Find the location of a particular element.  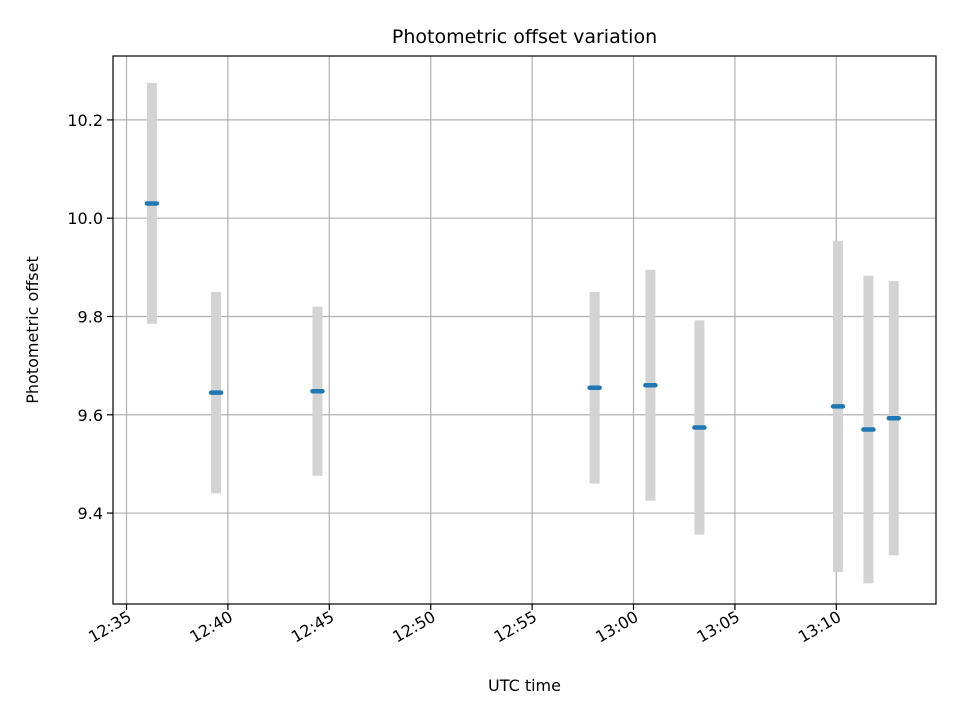

chart-title: Photometric offset variation is located at coordinates (524, 37).